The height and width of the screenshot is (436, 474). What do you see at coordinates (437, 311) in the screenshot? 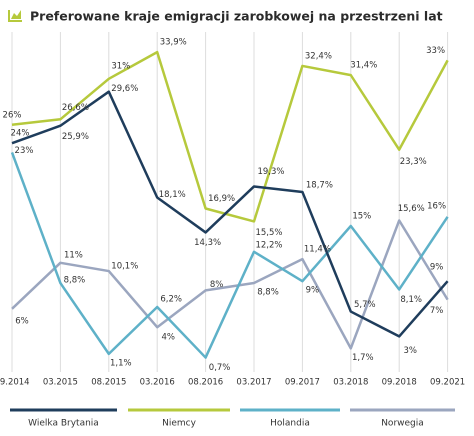
I see `value-label: 7%` at bounding box center [437, 311].